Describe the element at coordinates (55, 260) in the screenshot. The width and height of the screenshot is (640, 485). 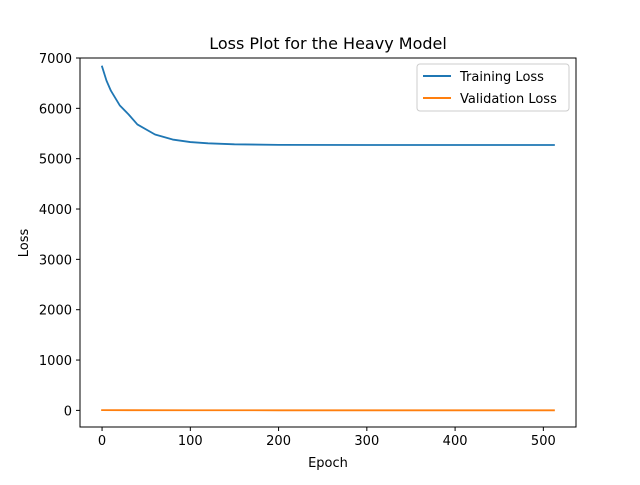
I see `y-tick-label: 3000` at that location.